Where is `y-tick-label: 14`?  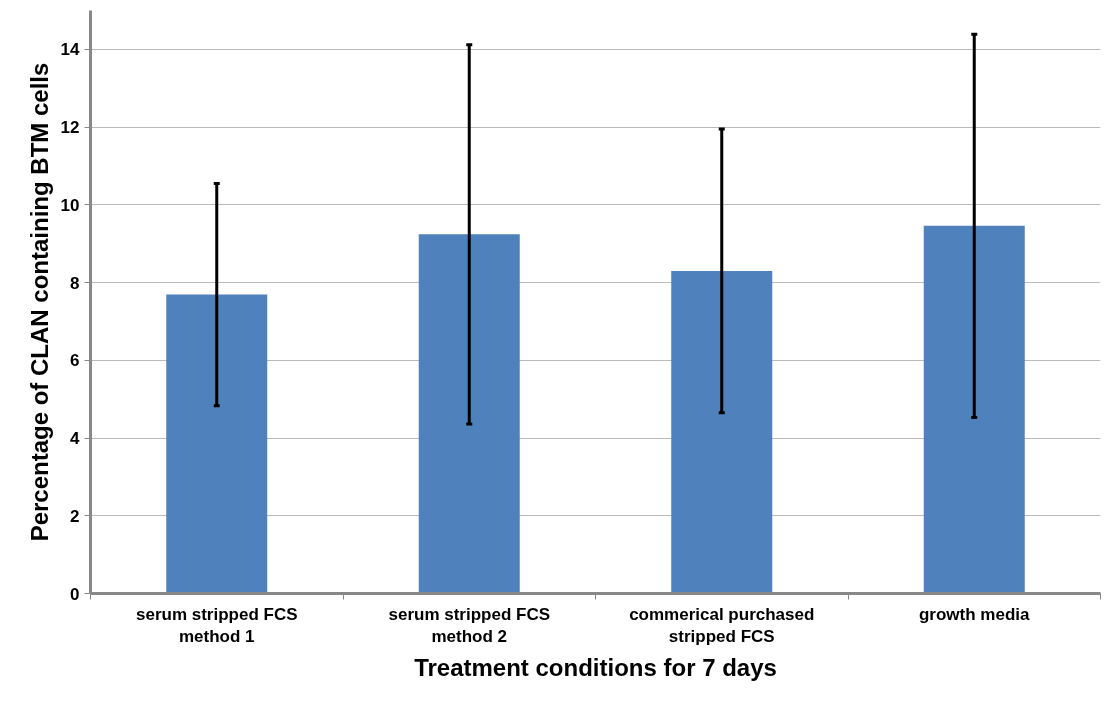
y-tick-label: 14 is located at coordinates (70, 50).